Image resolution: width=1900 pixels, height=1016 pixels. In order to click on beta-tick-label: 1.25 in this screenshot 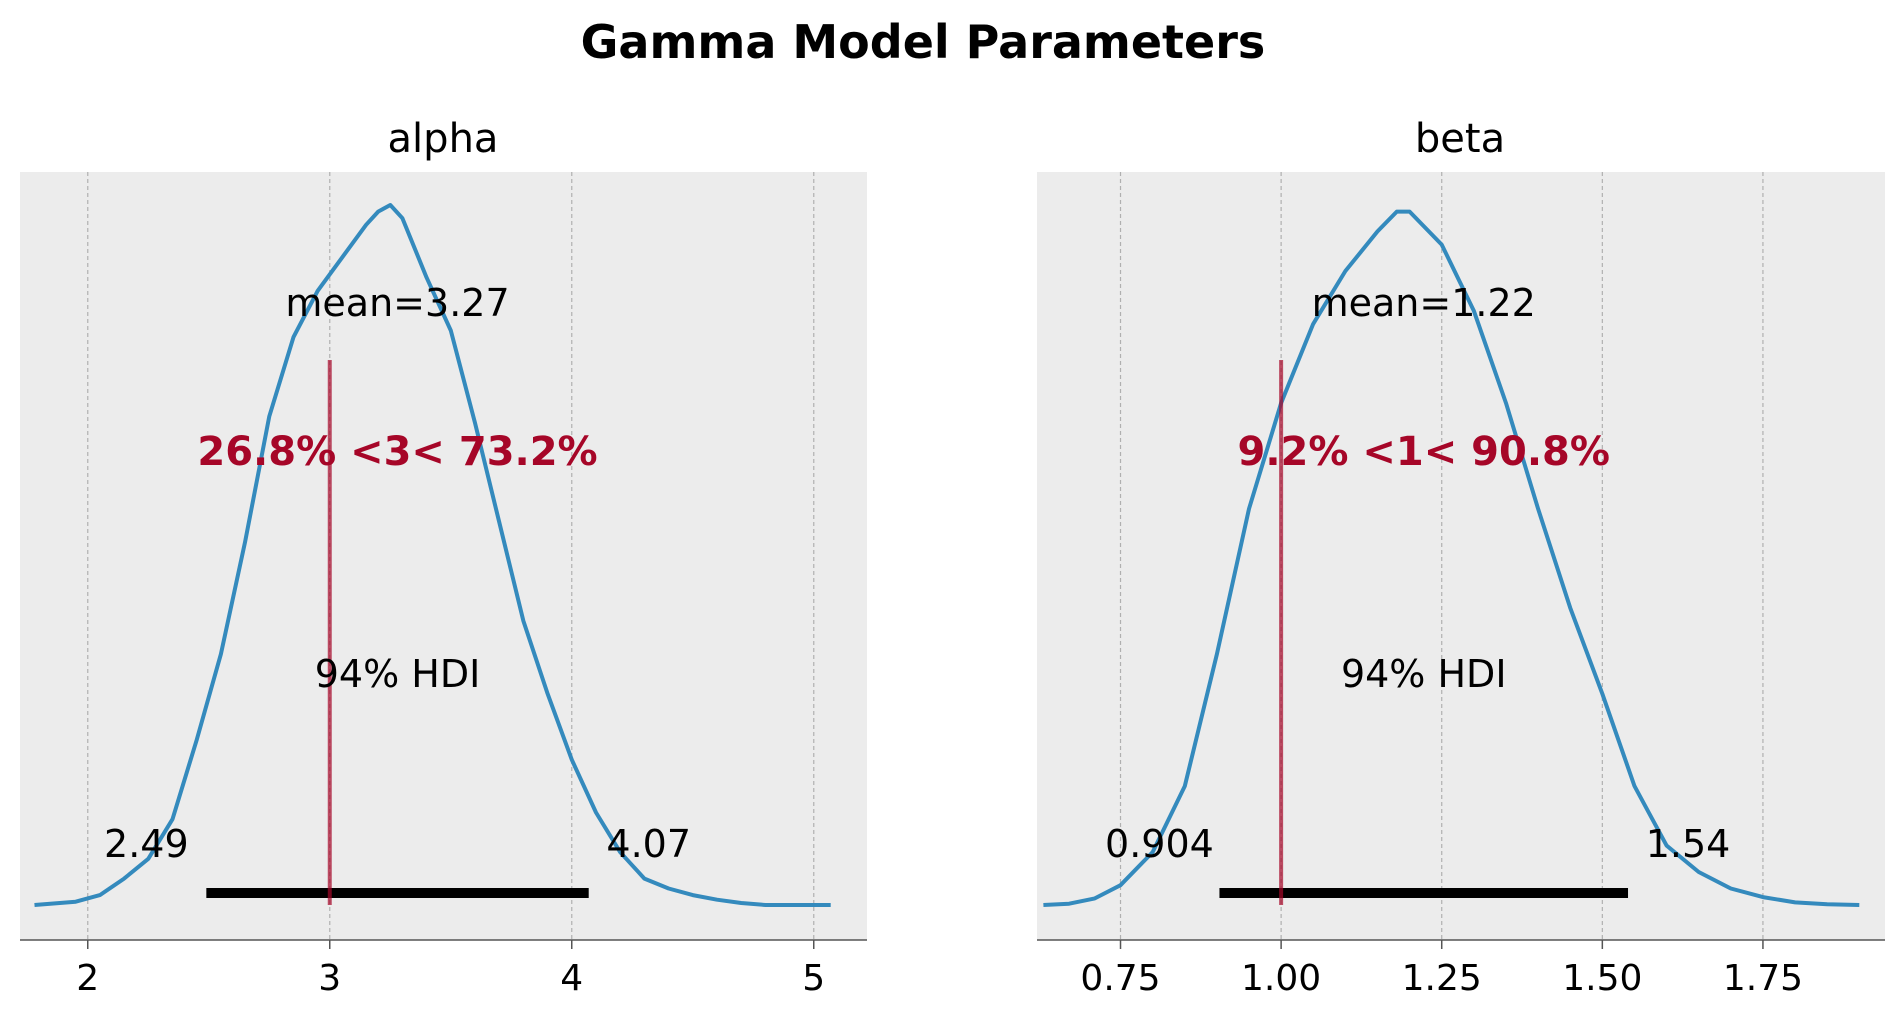, I will do `click(1442, 978)`.